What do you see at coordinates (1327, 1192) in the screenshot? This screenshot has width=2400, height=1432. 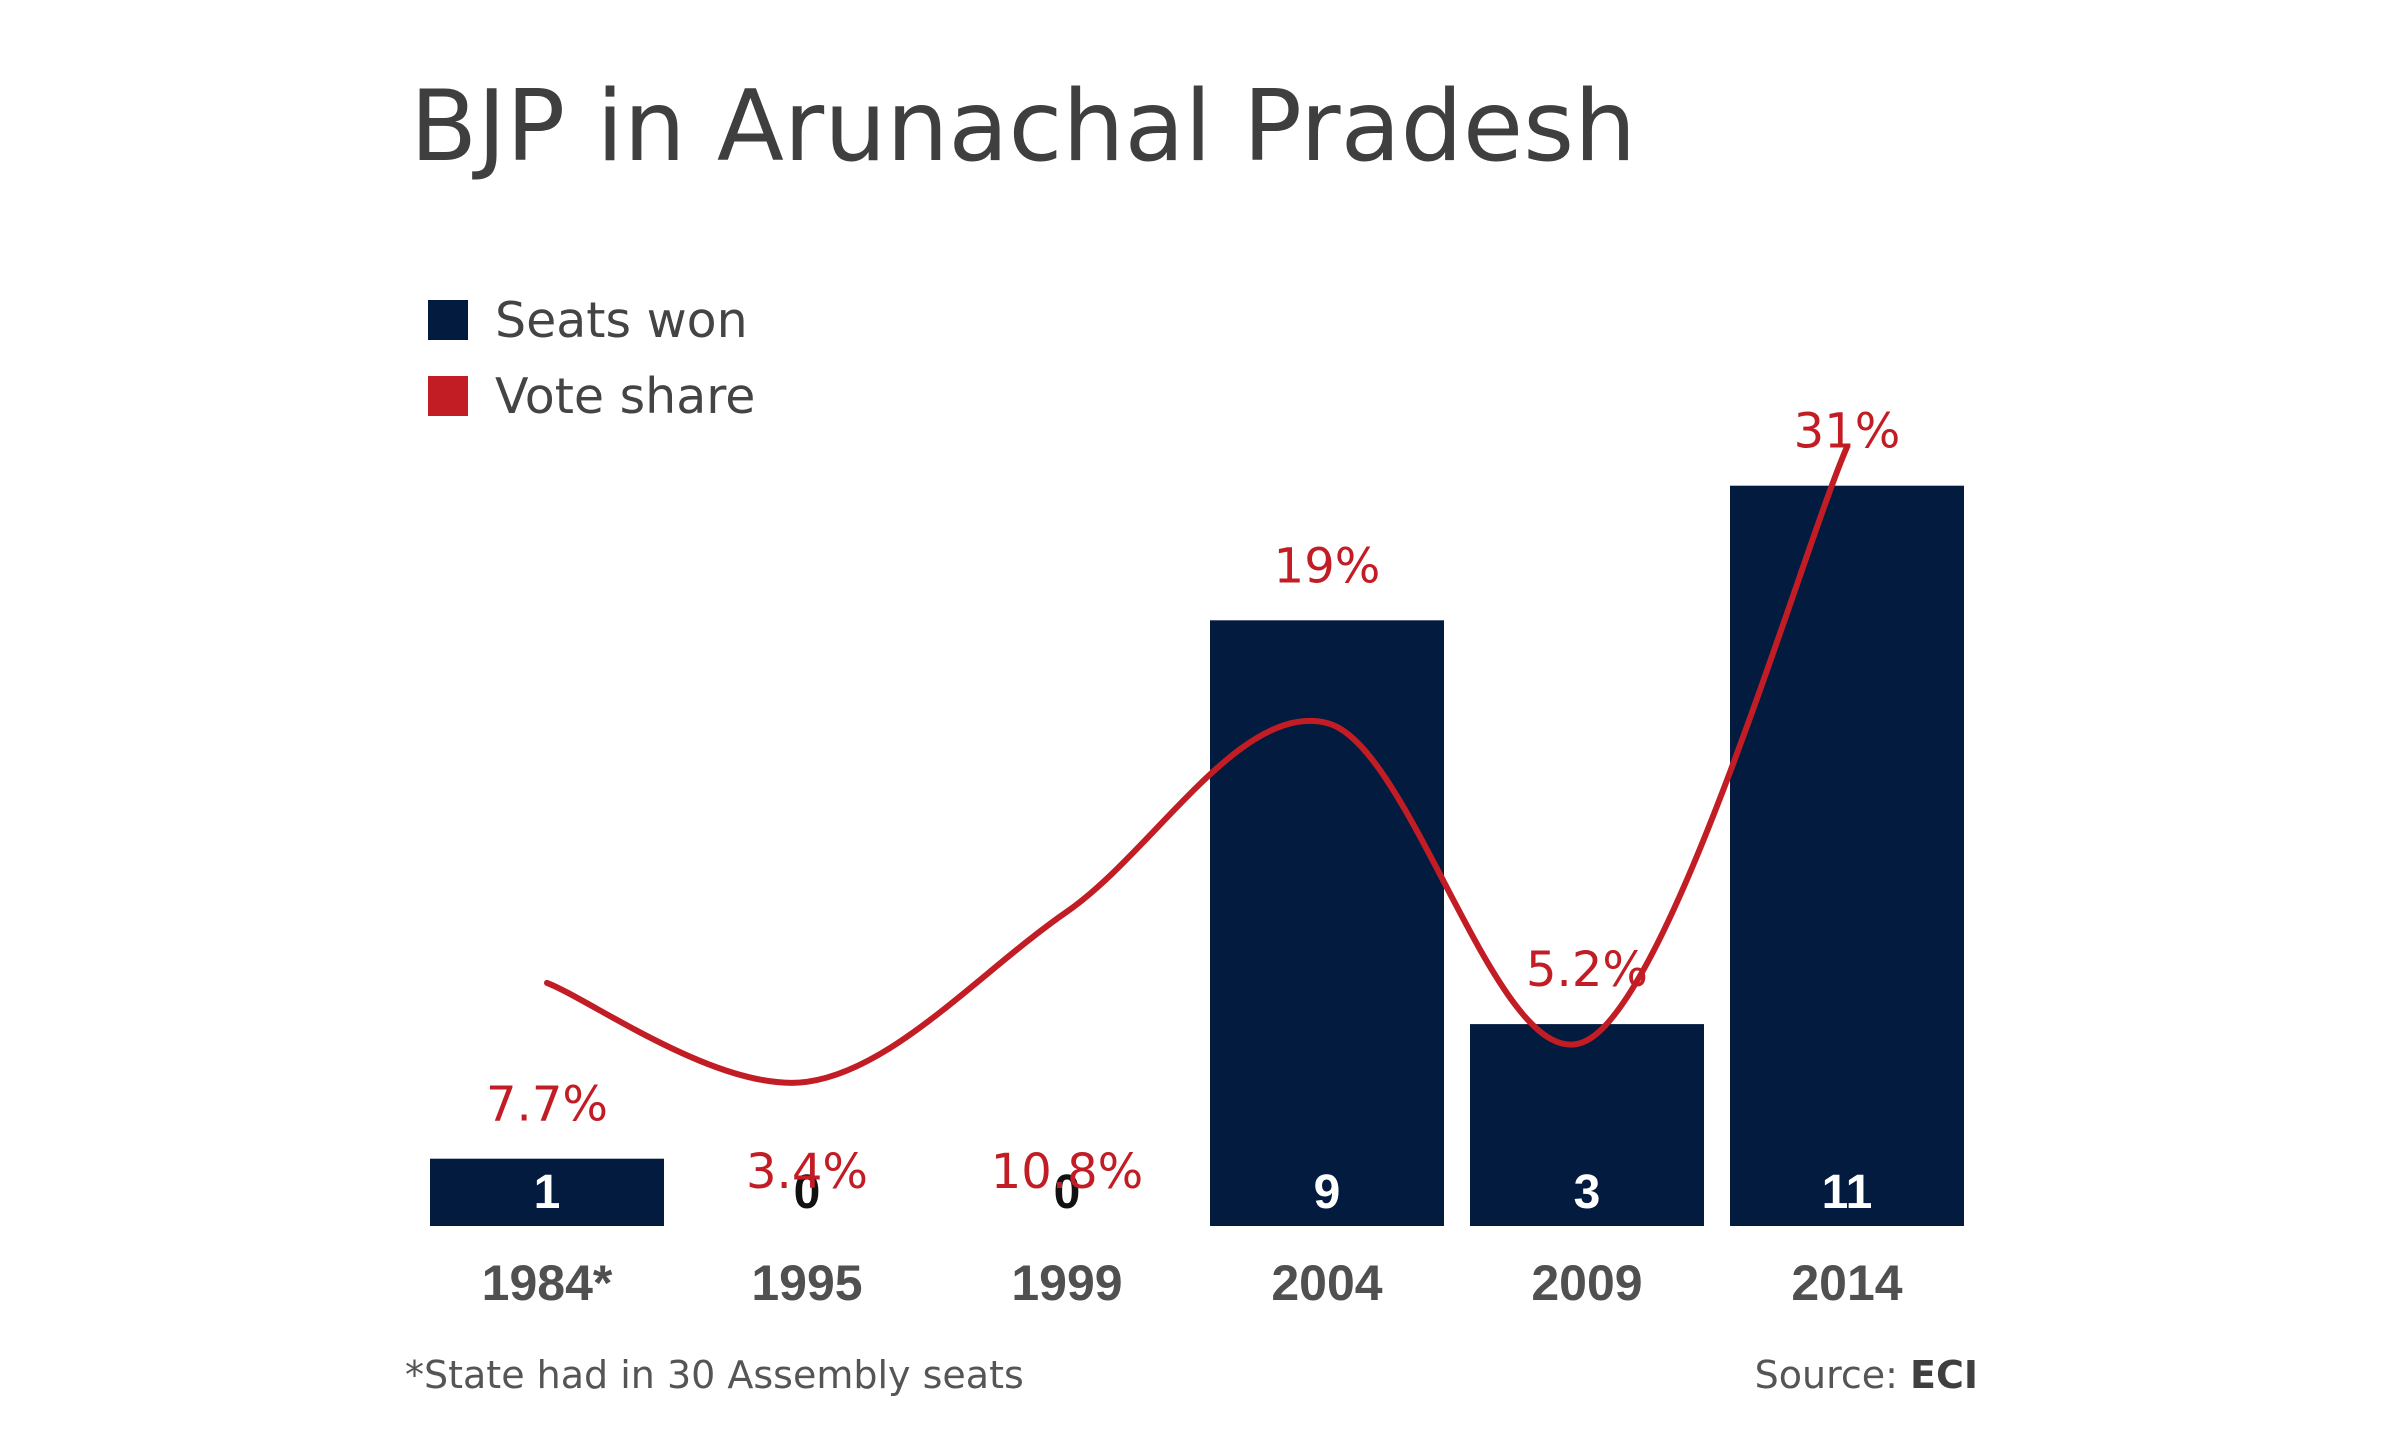 I see `seat-label-2004: 9` at bounding box center [1327, 1192].